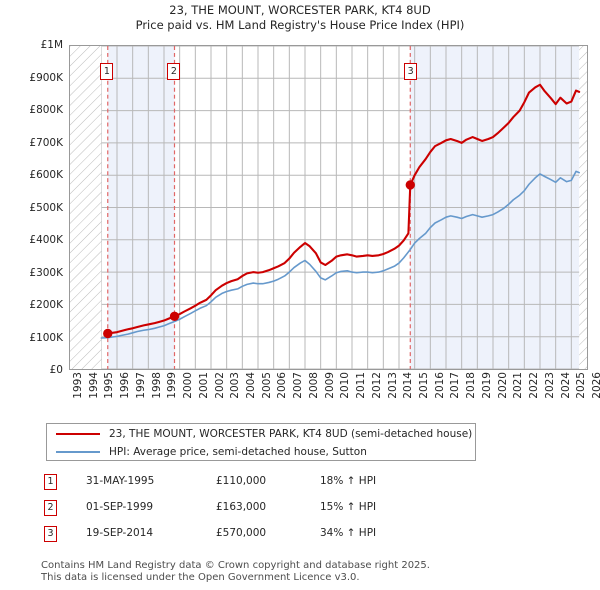  I want to click on y-axis-tick-label: £300K, so click(46, 272).